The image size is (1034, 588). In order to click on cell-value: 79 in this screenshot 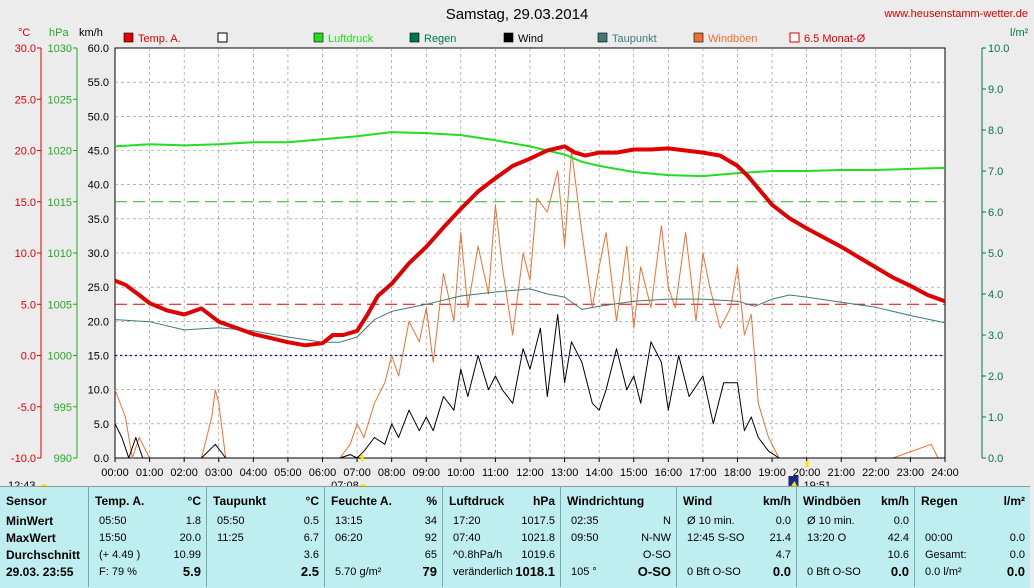, I will do `click(429, 571)`.